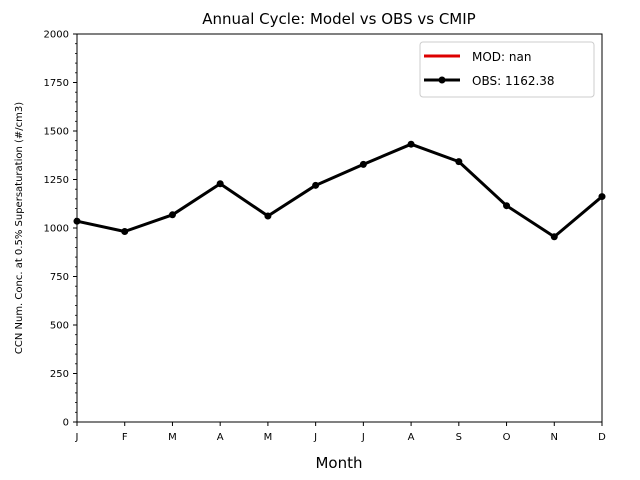 The width and height of the screenshot is (640, 480). What do you see at coordinates (56, 132) in the screenshot?
I see `y-tick-label-6: 1500` at bounding box center [56, 132].